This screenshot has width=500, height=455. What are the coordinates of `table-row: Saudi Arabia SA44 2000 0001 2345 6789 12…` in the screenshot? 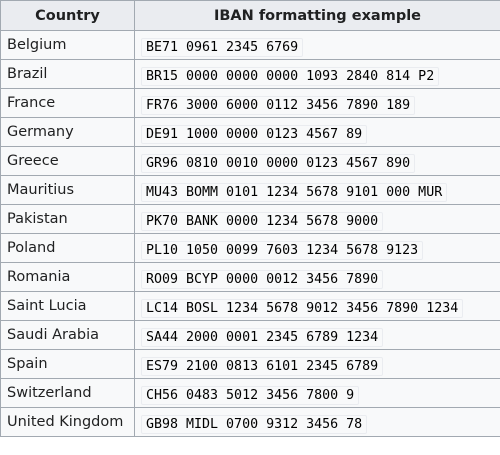 It's located at (250, 335).